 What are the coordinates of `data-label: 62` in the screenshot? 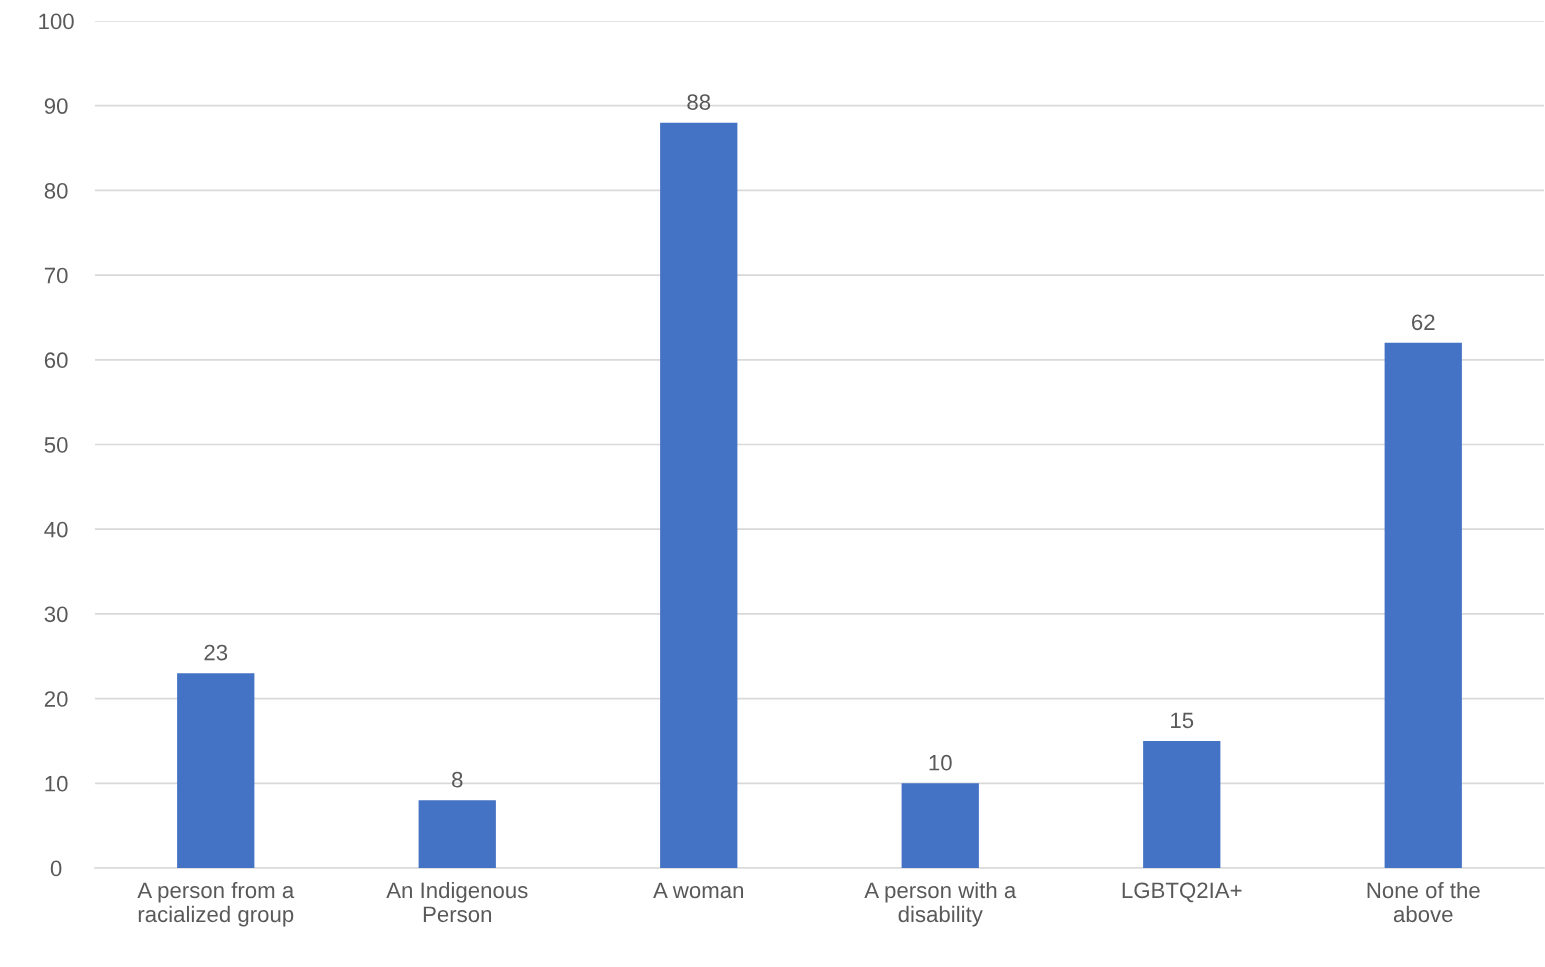 It's located at (1423, 322).